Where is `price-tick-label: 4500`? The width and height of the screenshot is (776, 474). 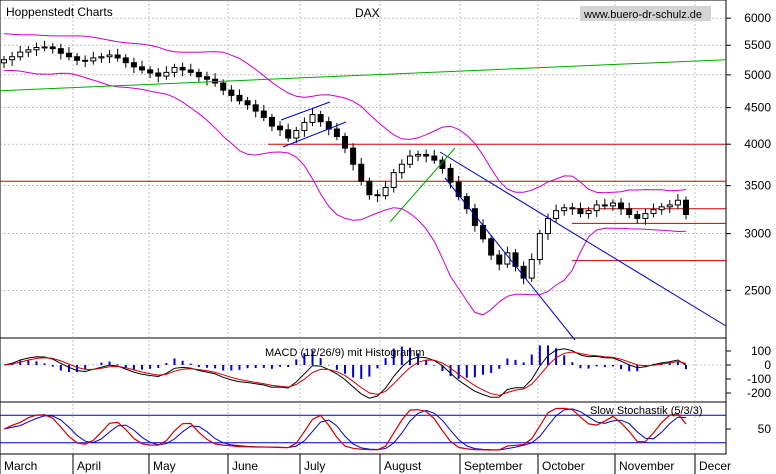
price-tick-label: 4500 is located at coordinates (757, 108).